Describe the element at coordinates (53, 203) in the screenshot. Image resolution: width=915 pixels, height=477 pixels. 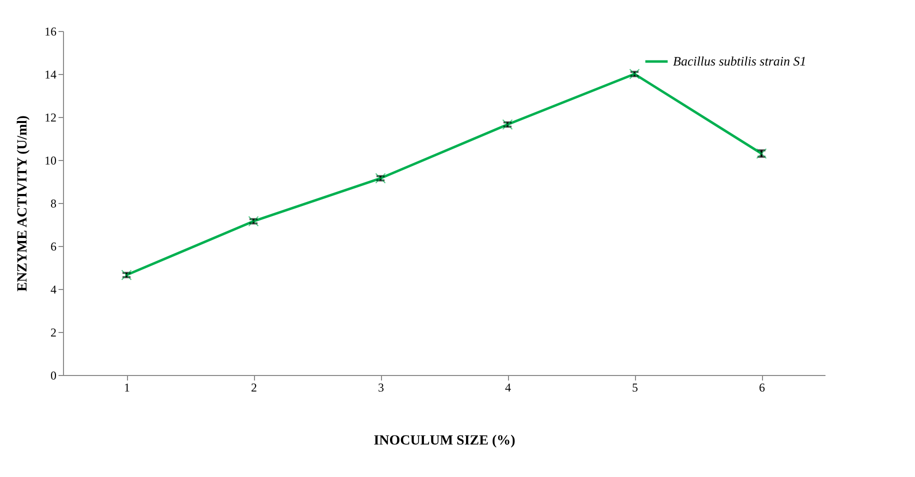
I see `y-tick-label: 8` at that location.